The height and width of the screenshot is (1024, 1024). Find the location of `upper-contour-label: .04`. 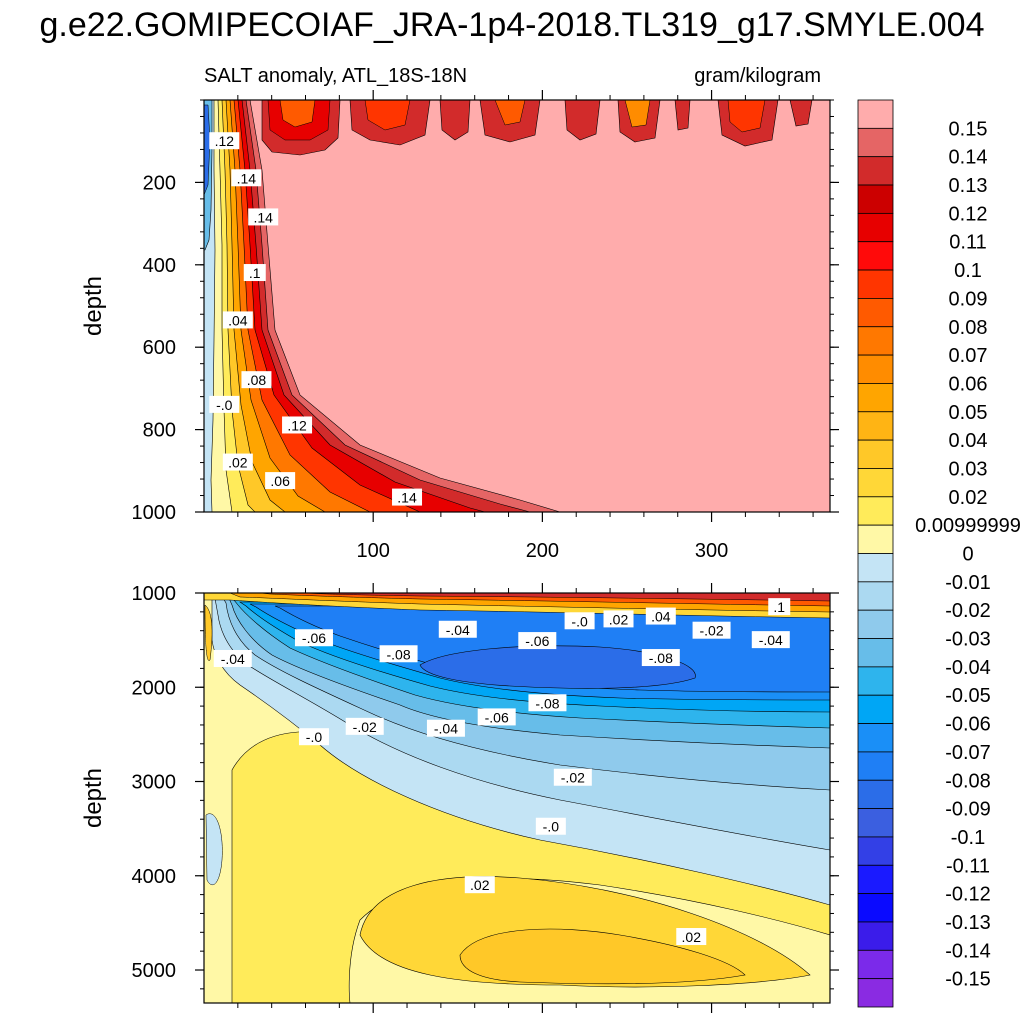

upper-contour-label: .04 is located at coordinates (237, 320).